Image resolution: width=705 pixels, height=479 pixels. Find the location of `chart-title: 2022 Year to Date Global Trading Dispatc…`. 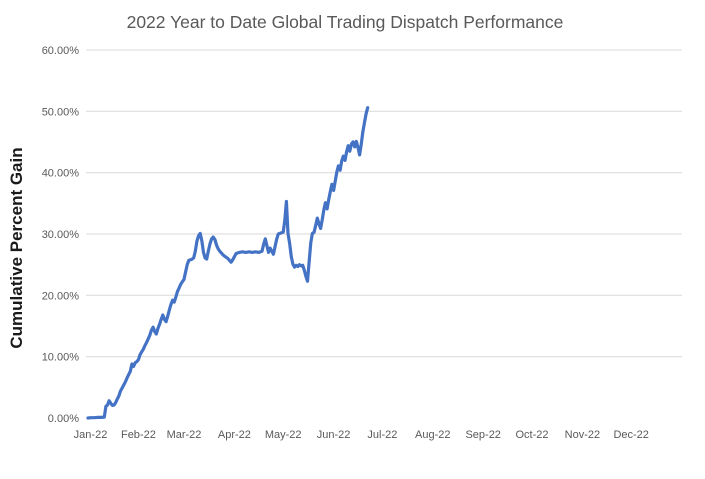

chart-title: 2022 Year to Date Global Trading Dispatc… is located at coordinates (345, 22).